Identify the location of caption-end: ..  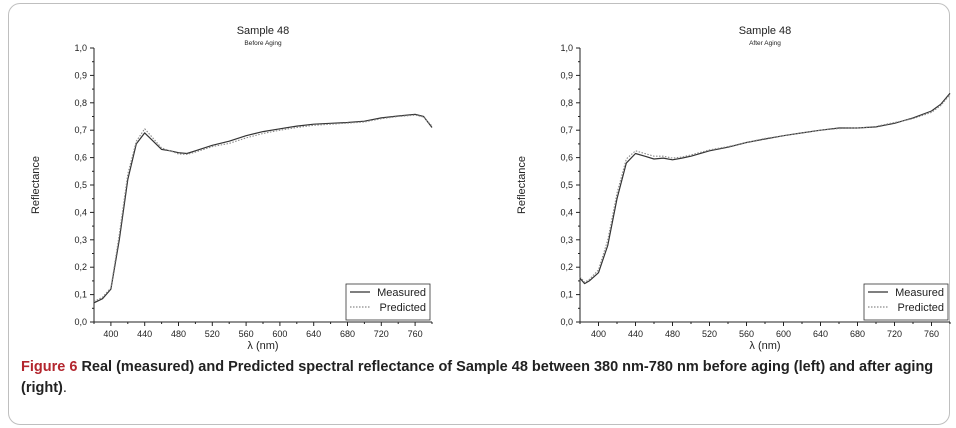
(64, 388).